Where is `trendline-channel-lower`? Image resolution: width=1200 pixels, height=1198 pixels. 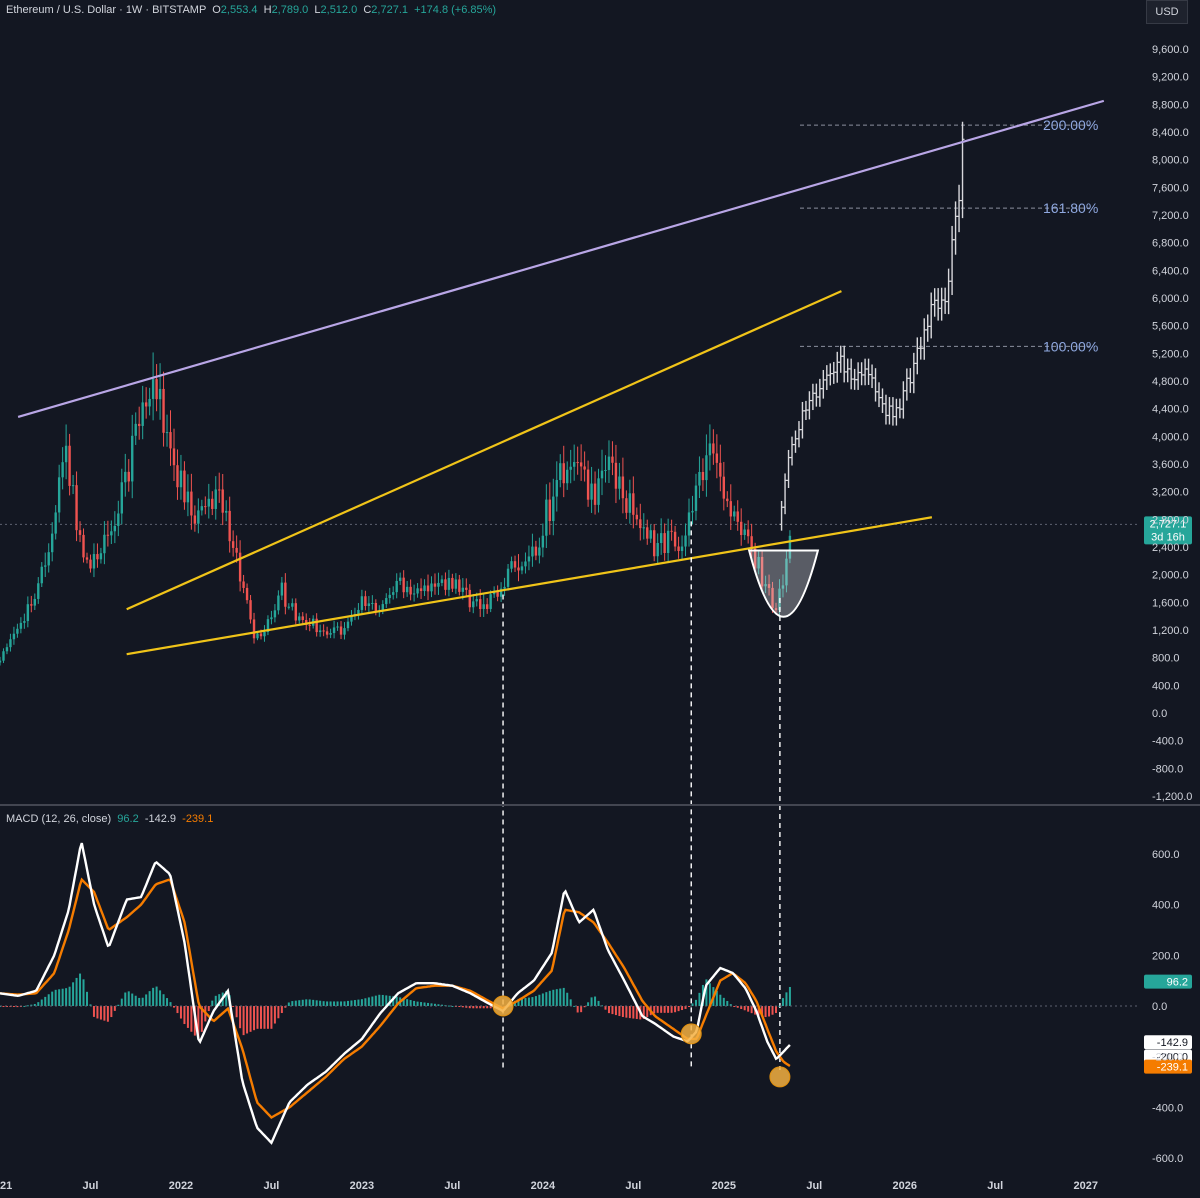 trendline-channel-lower is located at coordinates (529, 586).